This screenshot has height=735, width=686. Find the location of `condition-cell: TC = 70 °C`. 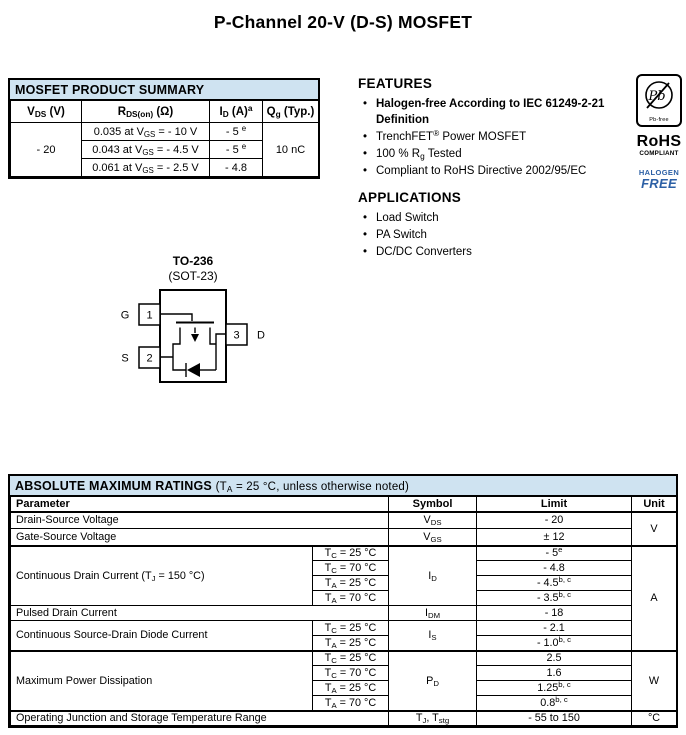

condition-cell: TC = 70 °C is located at coordinates (350, 568).